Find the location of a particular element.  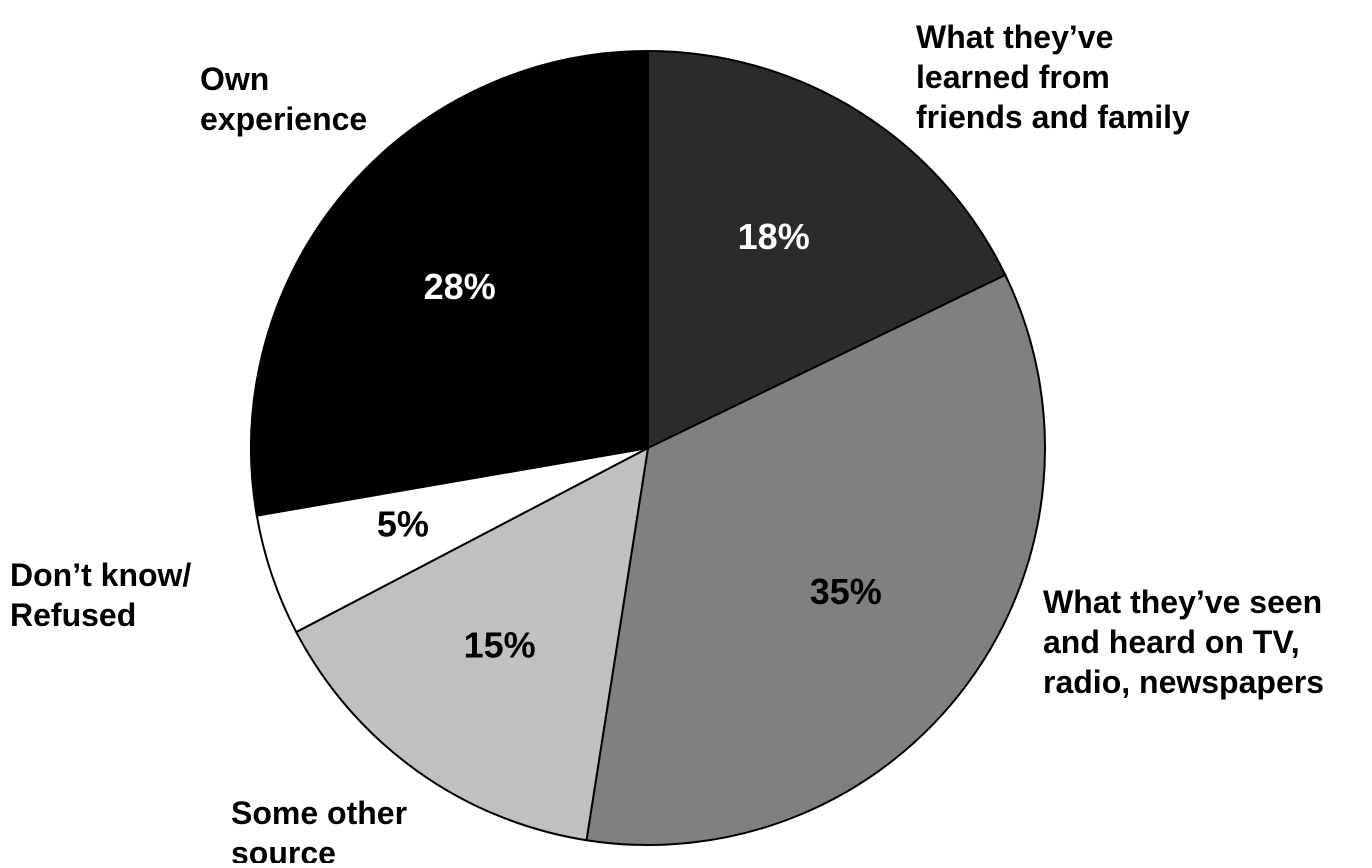

pie-value-label-3: 15% is located at coordinates (500, 645).